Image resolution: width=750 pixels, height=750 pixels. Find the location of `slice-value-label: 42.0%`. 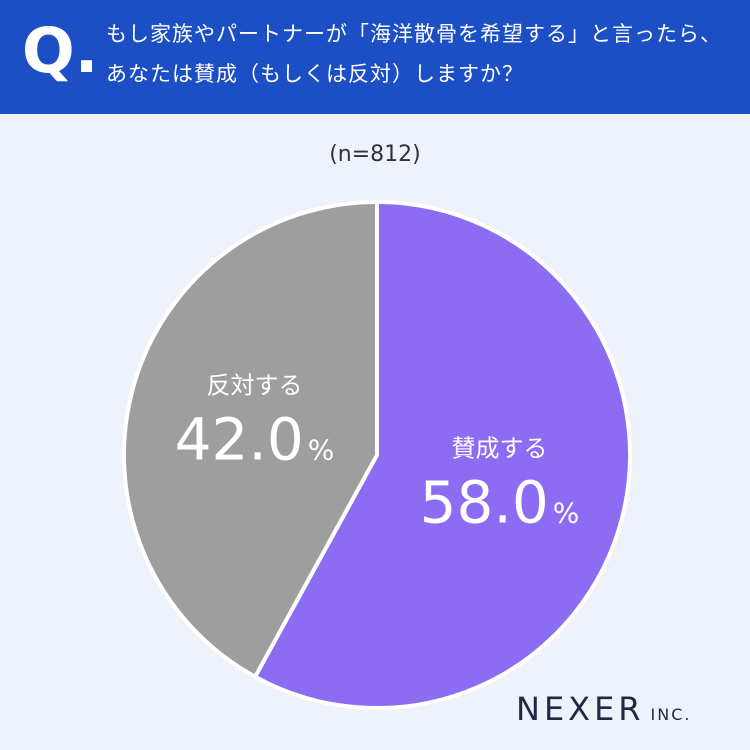

slice-value-label: 42.0% is located at coordinates (255, 440).